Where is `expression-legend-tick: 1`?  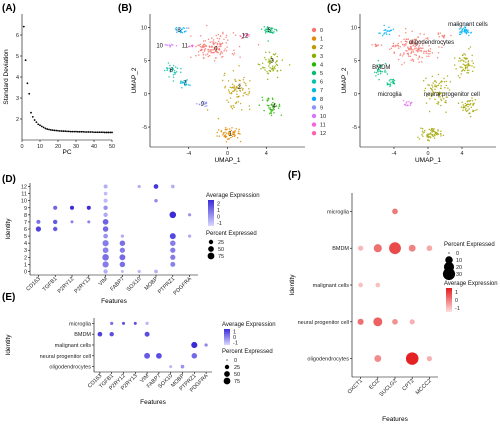 expression-legend-tick: 1 is located at coordinates (218, 211).